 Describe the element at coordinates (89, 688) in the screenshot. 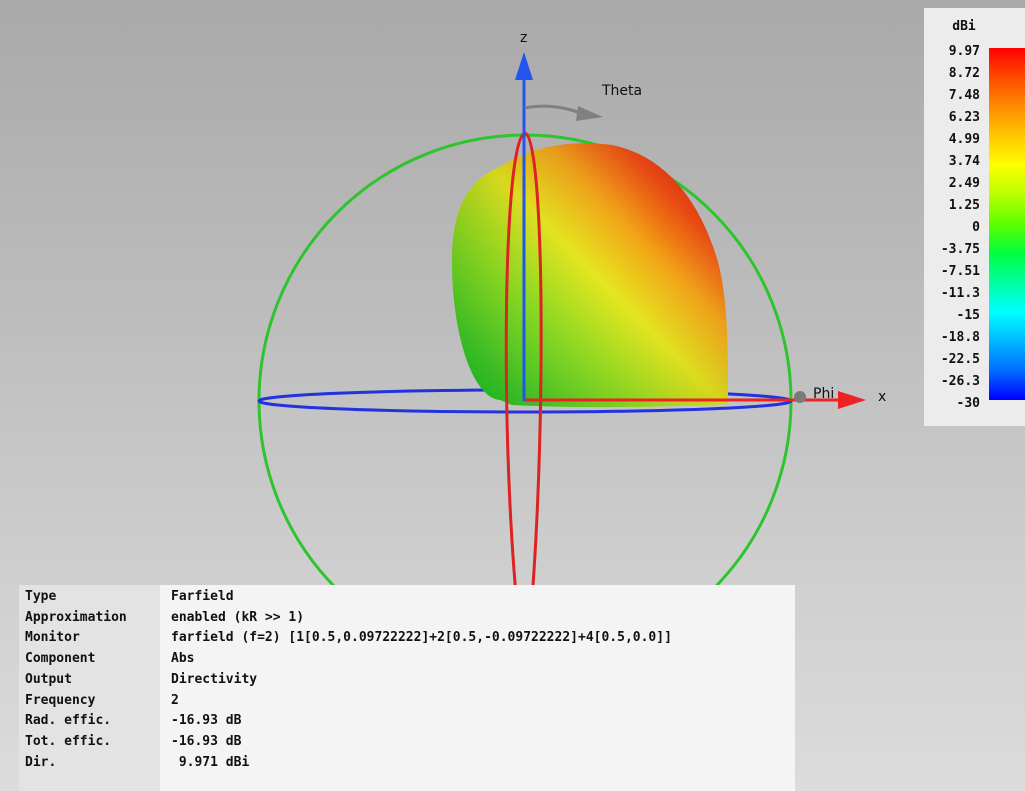

I see `farfield-info-key-column` at that location.